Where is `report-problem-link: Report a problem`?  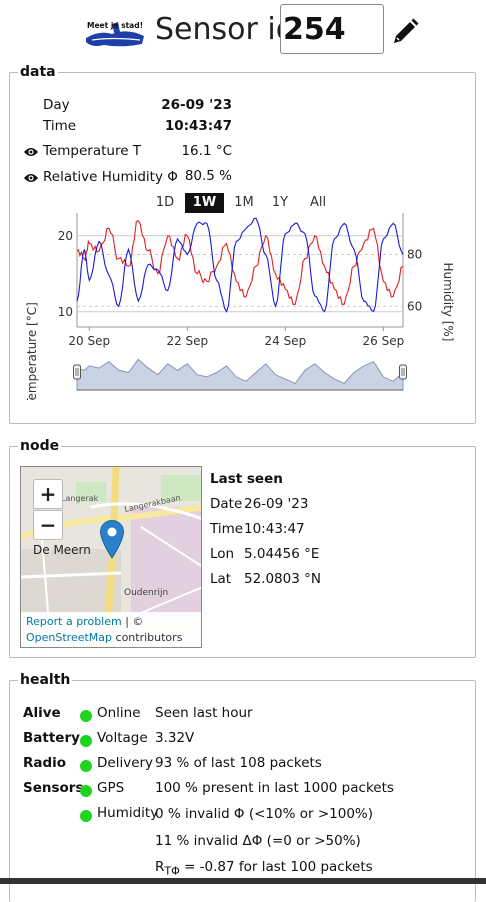
report-problem-link: Report a problem is located at coordinates (74, 621).